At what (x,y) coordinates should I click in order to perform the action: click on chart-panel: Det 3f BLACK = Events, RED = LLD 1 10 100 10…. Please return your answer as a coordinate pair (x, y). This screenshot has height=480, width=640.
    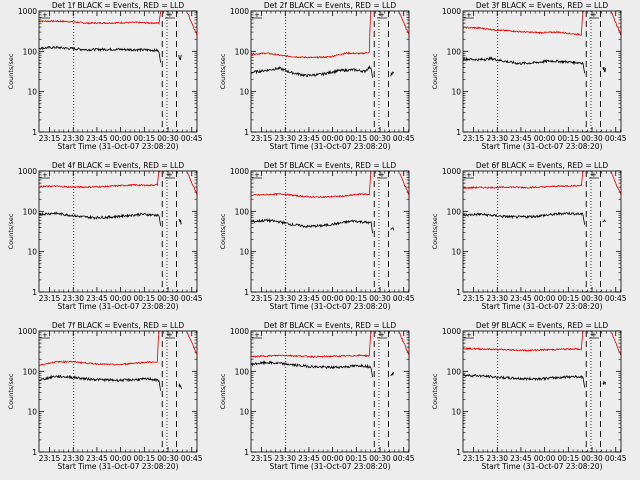
    Looking at the image, I should click on (529, 76).